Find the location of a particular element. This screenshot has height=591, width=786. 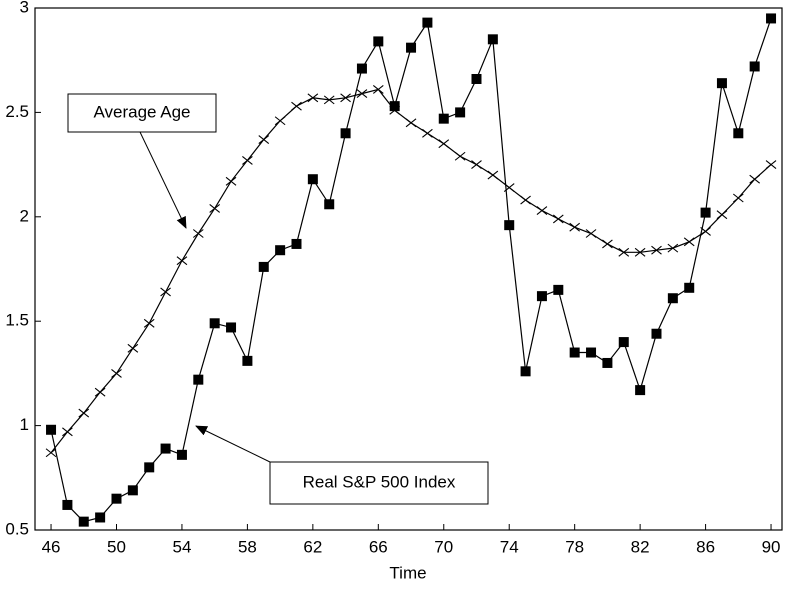

x-tick-label: 82 is located at coordinates (640, 546).